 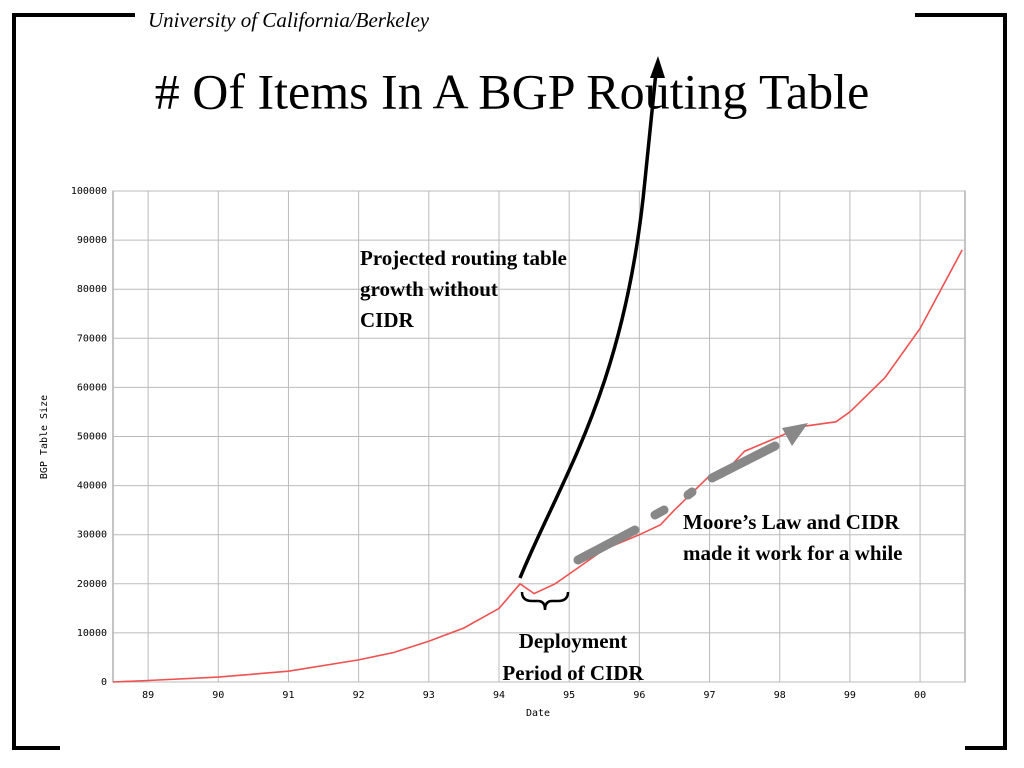 What do you see at coordinates (639, 695) in the screenshot?
I see `x-tick-label: 96` at bounding box center [639, 695].